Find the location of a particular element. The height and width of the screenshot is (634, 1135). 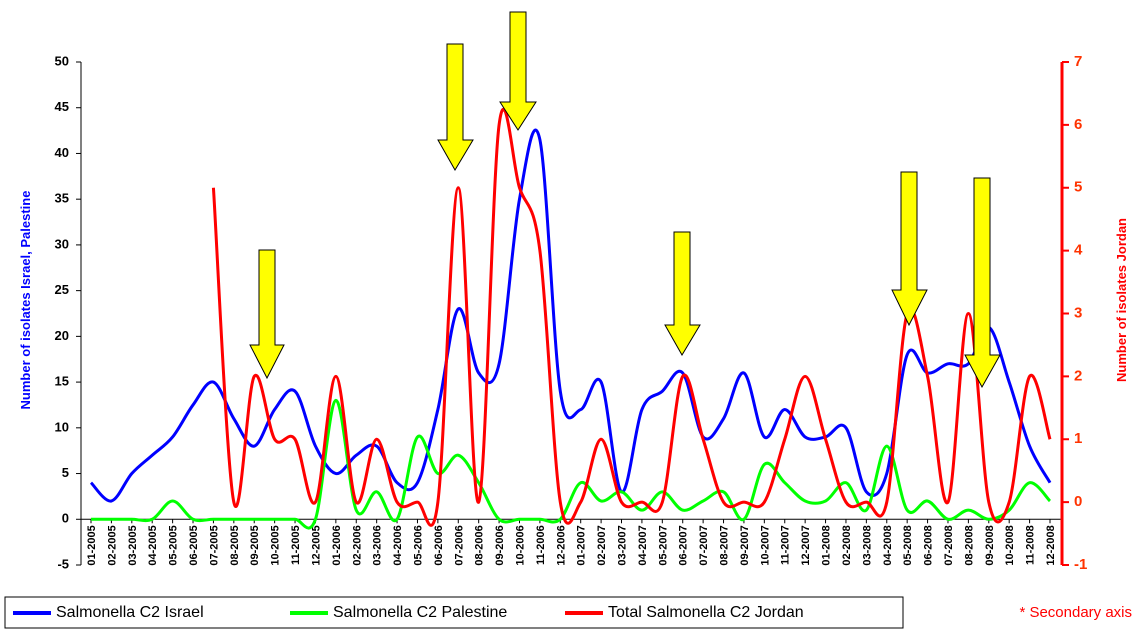

x-tick-label: 04-2007 is located at coordinates (643, 545).